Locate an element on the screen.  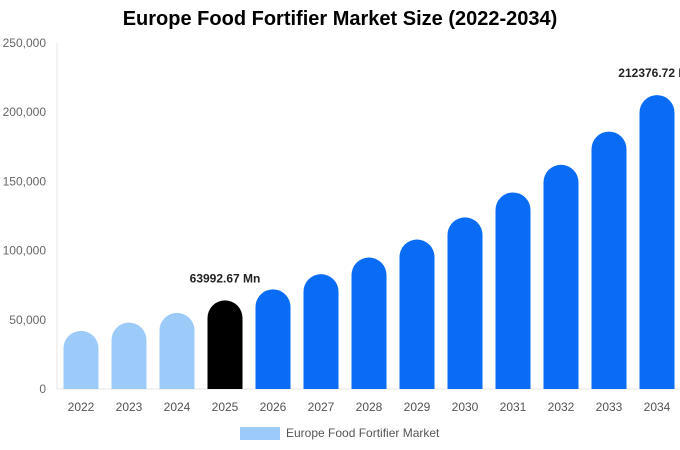
bar-2031 is located at coordinates (513, 290).